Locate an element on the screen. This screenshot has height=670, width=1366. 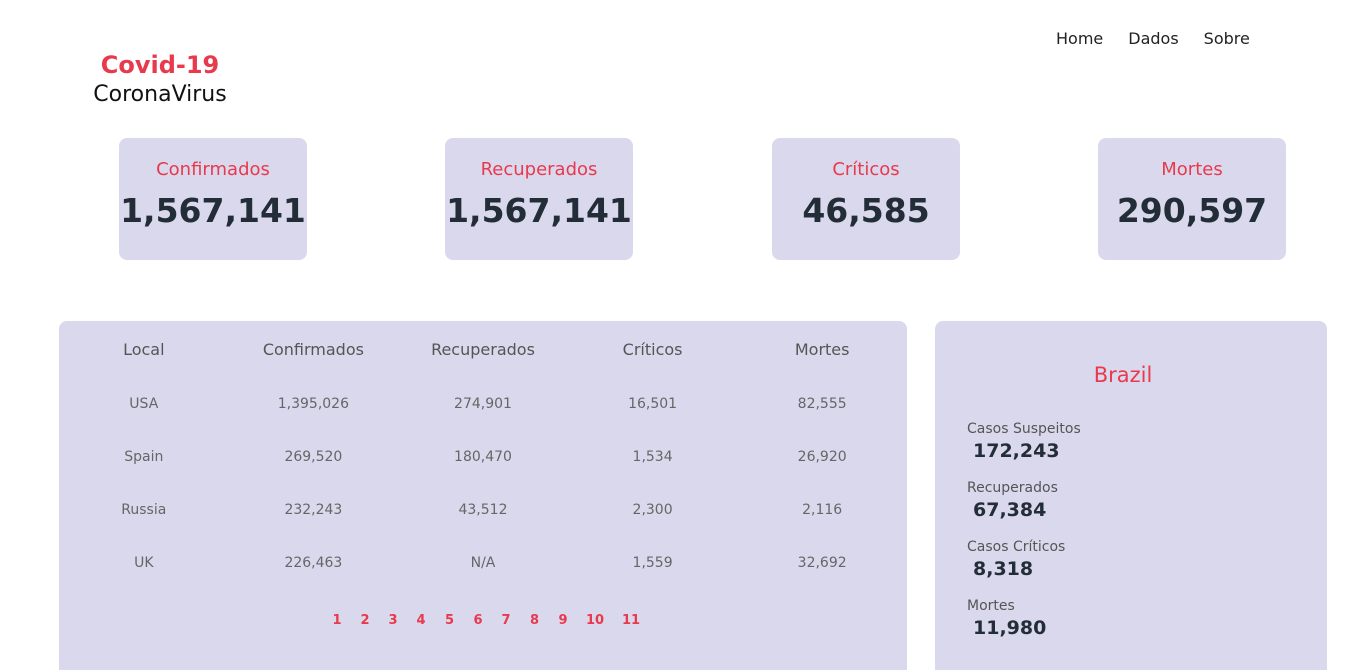
page-link-9: 9 is located at coordinates (563, 620).